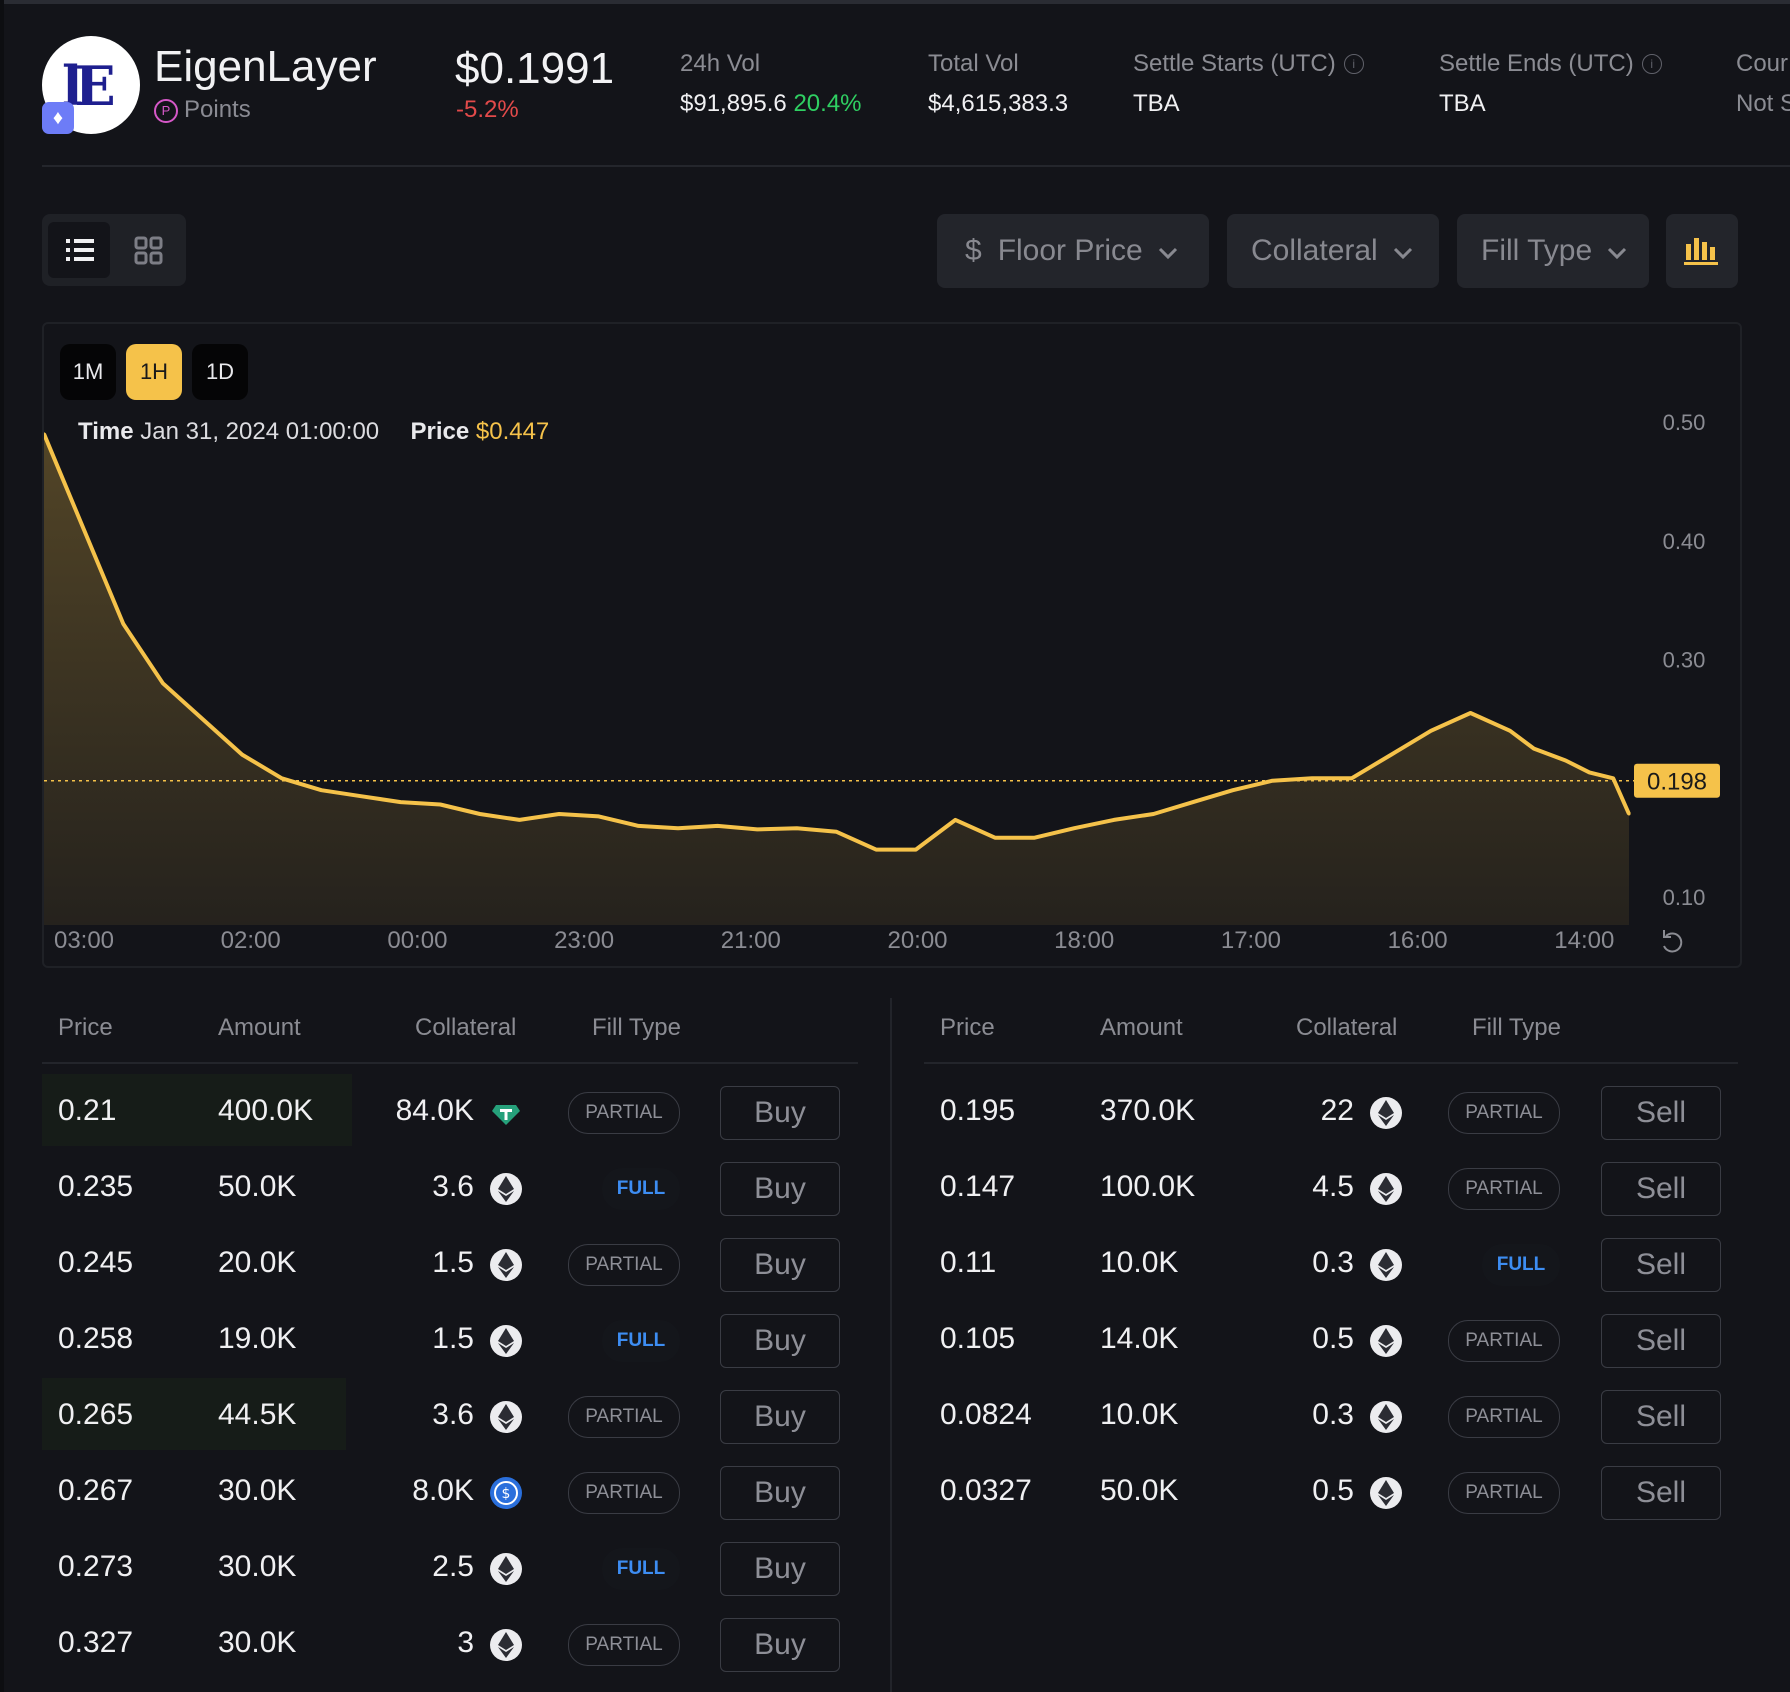  I want to click on x-tick-label: 18:00, so click(1084, 940).